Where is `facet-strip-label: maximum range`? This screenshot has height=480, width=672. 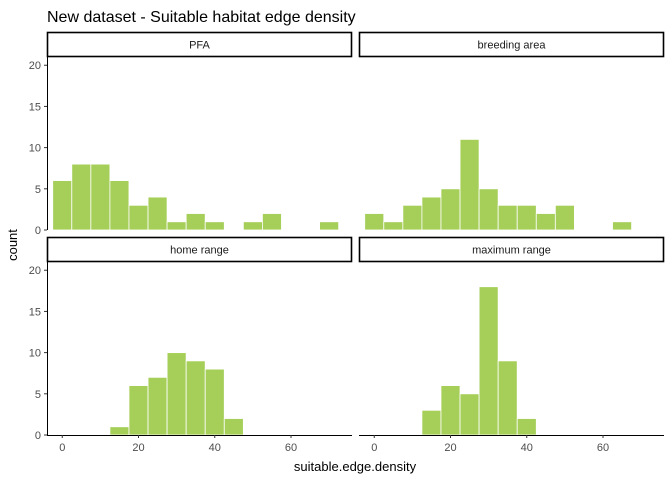 facet-strip-label: maximum range is located at coordinates (511, 251).